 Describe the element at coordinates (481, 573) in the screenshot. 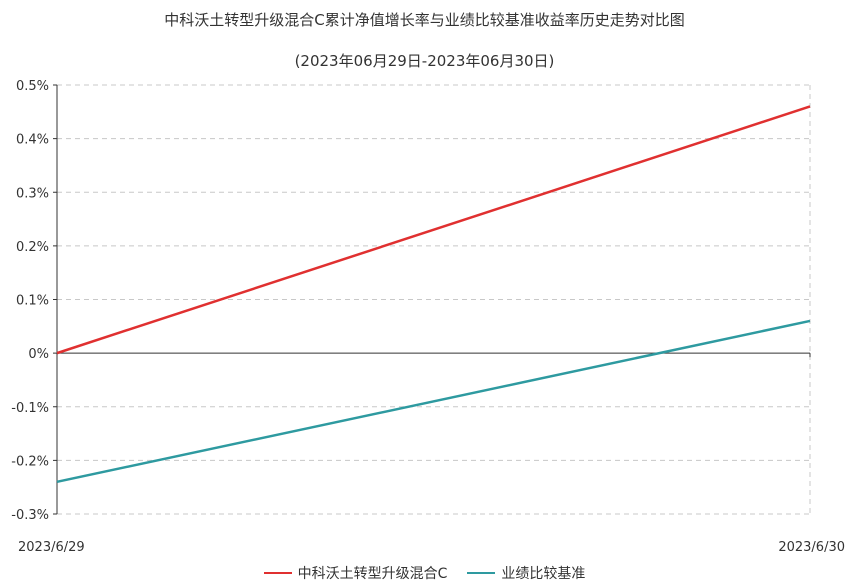

I see `legend-swatch-benchmark` at that location.